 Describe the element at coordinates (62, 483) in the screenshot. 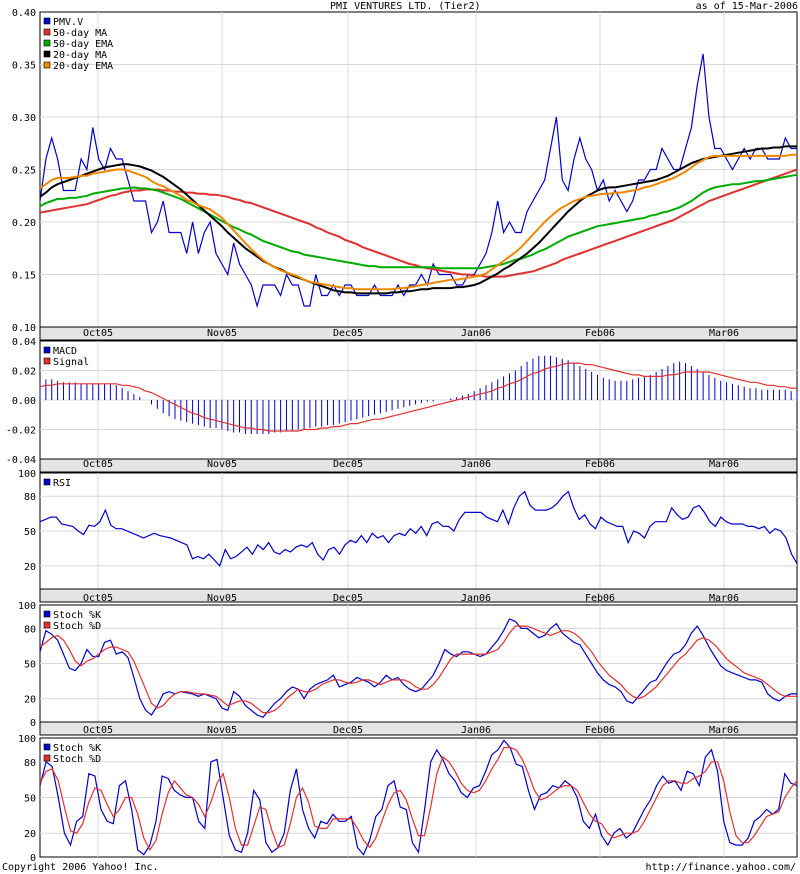

I see `rsi-legend-label: RSI` at that location.